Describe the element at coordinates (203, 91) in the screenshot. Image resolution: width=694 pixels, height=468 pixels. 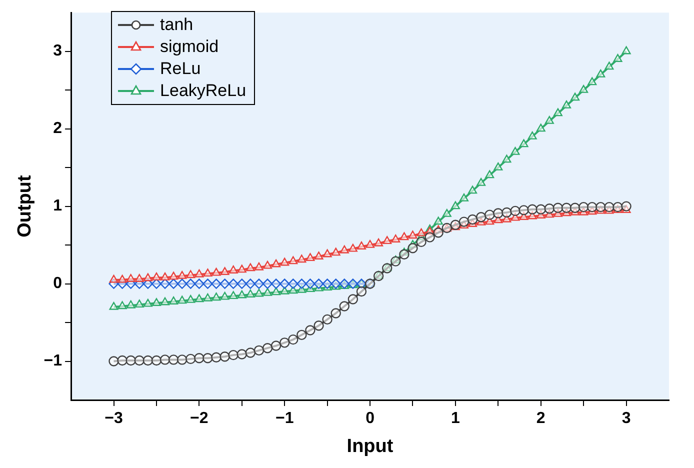
I see `legend-label: LeakyReLu` at that location.